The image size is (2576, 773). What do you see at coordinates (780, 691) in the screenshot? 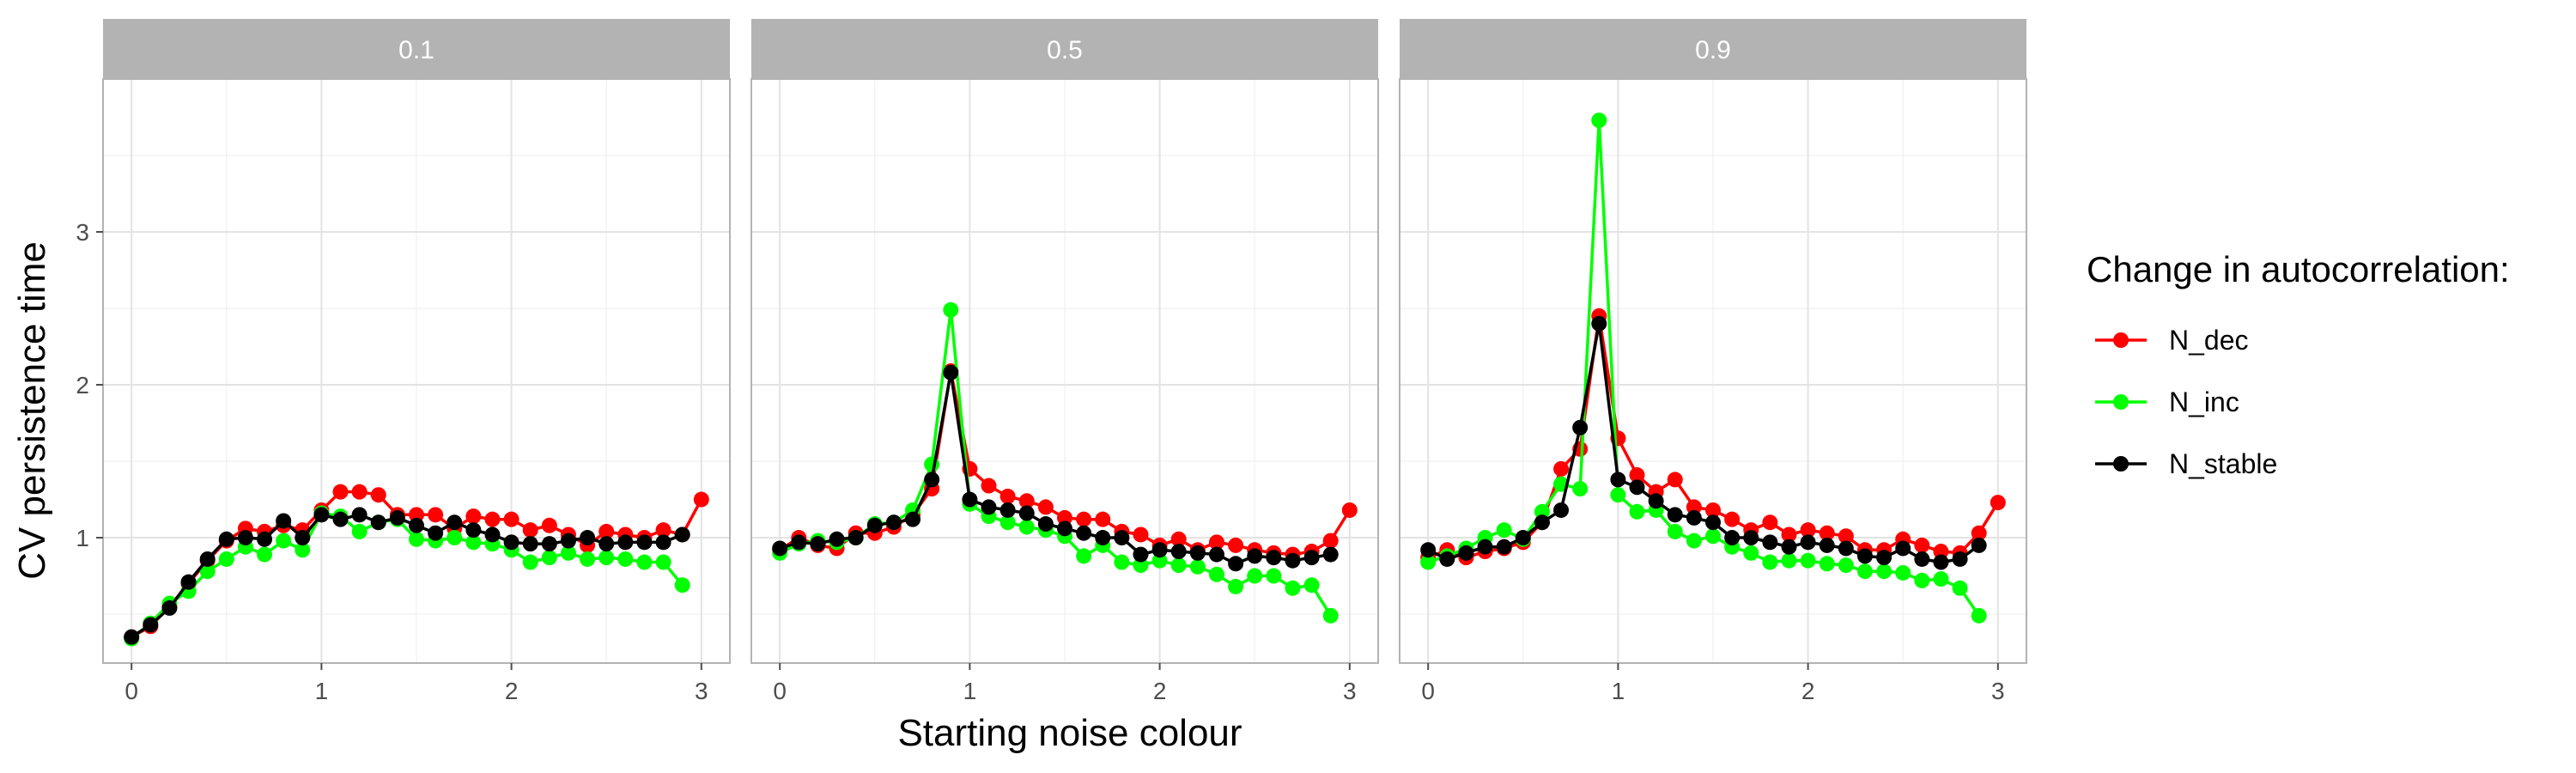
I see `x-tick-label: 0` at bounding box center [780, 691].